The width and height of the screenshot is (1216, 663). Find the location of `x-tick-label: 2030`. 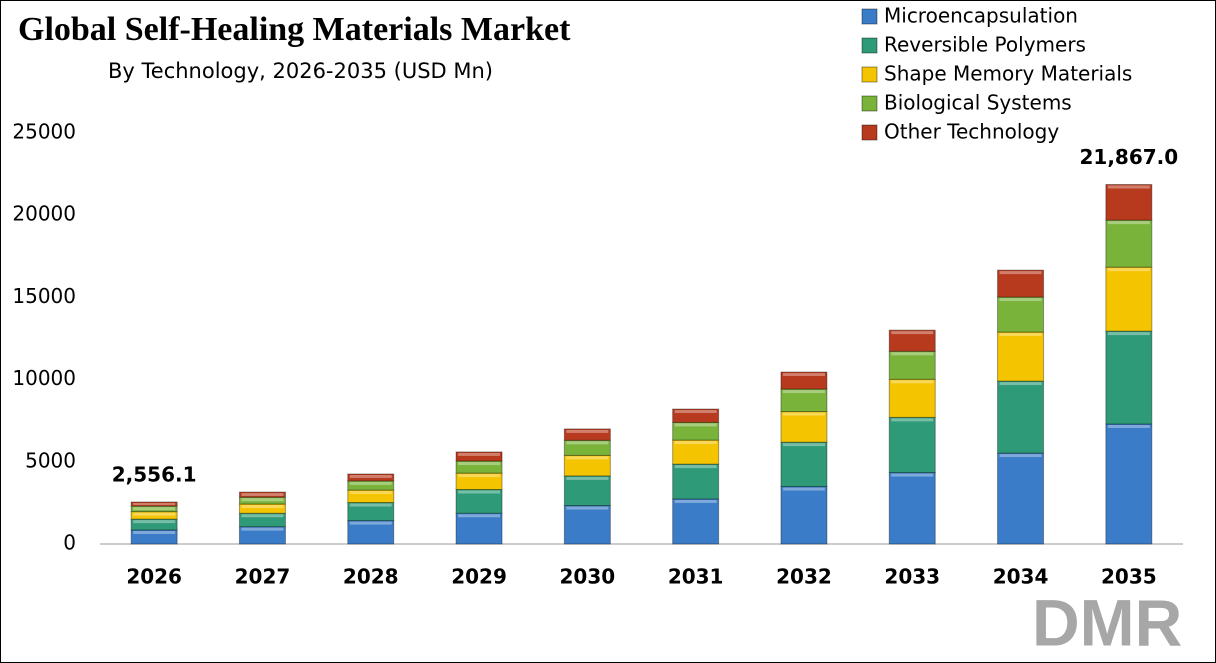

x-tick-label: 2030 is located at coordinates (588, 577).